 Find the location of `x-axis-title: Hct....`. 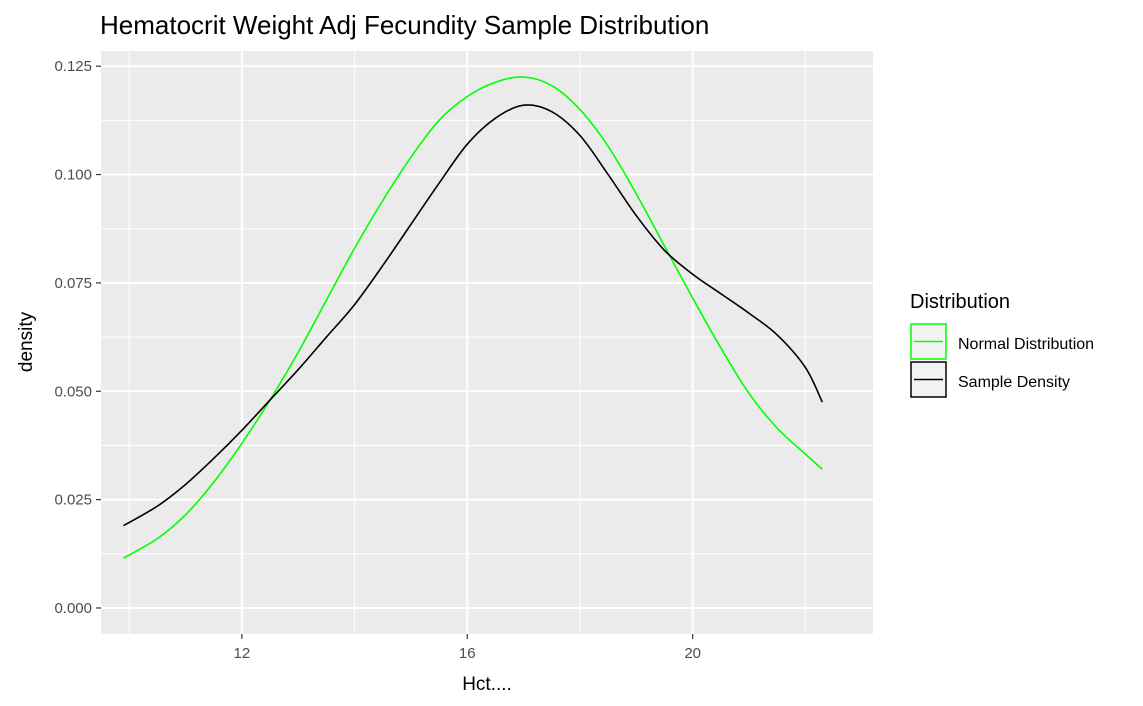

x-axis-title: Hct.... is located at coordinates (487, 684).